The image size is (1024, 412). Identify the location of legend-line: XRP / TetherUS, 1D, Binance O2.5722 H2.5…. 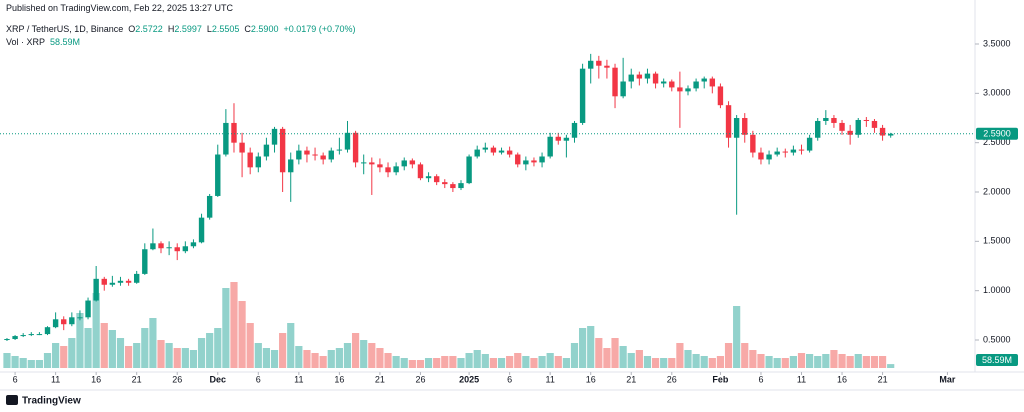
(181, 29).